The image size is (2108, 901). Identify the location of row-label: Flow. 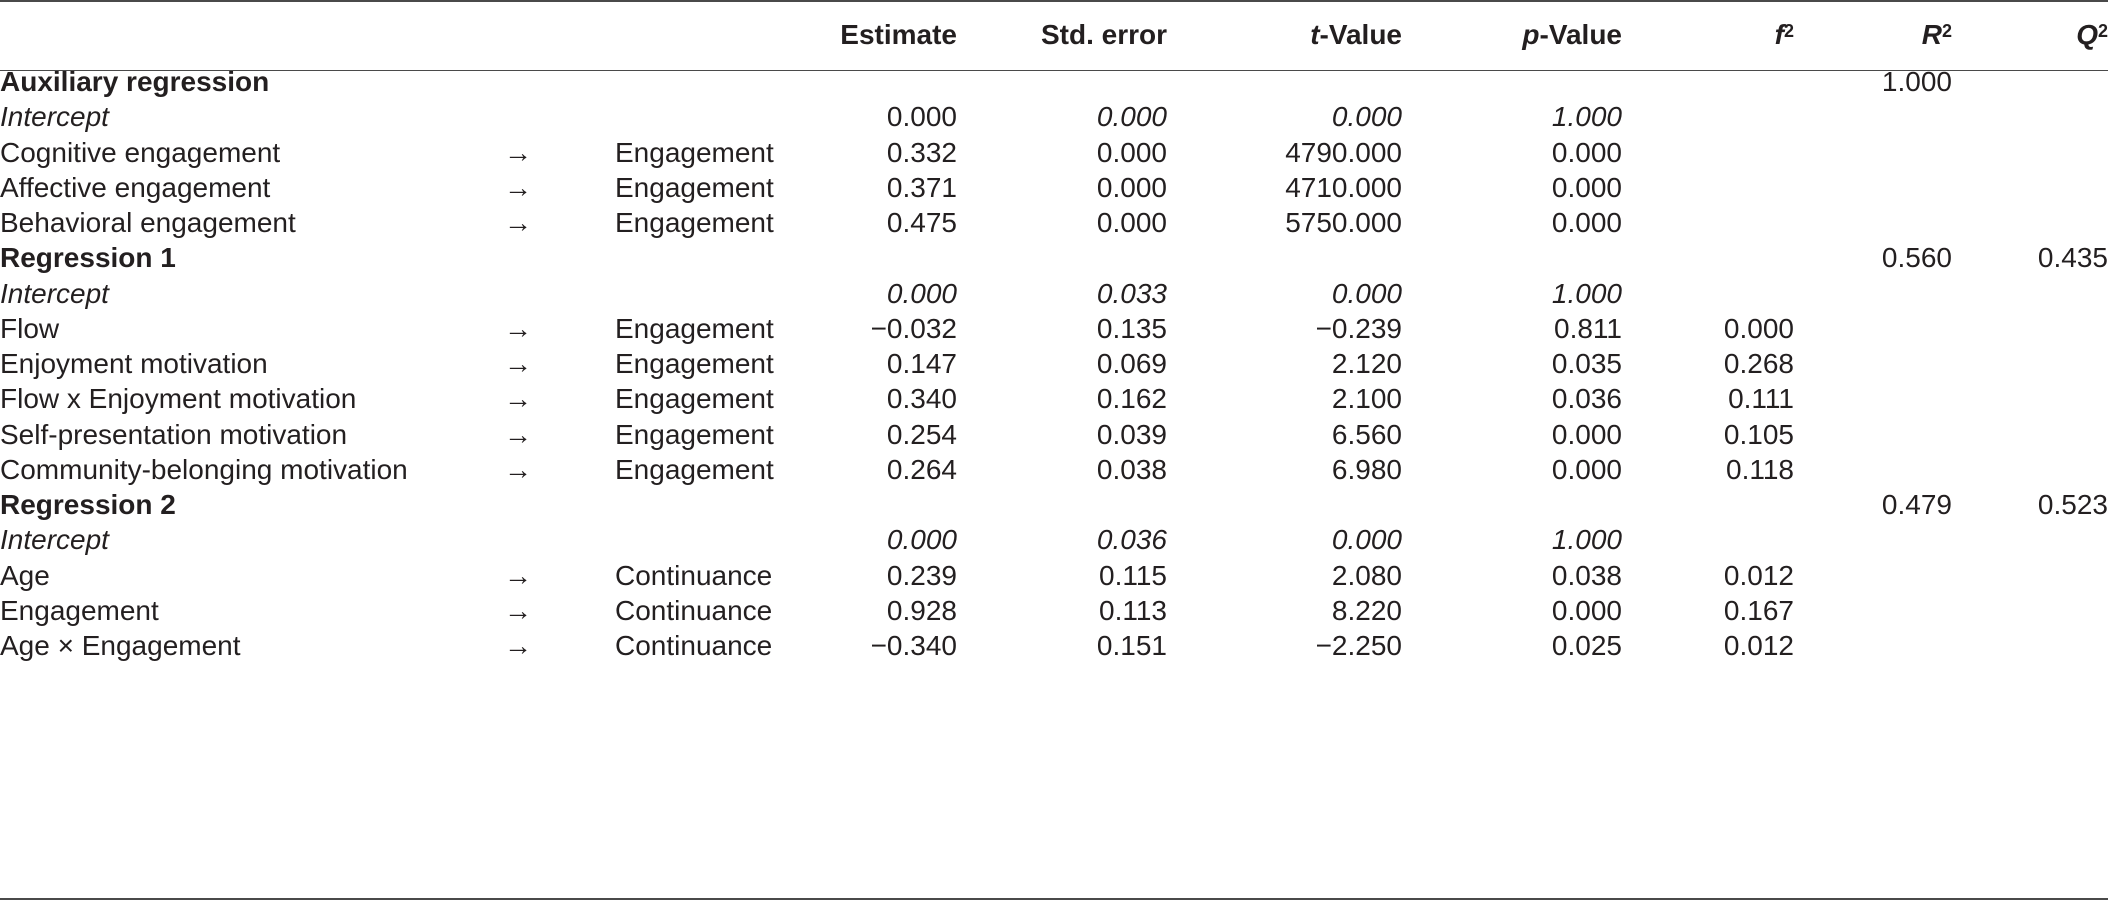
(30, 328).